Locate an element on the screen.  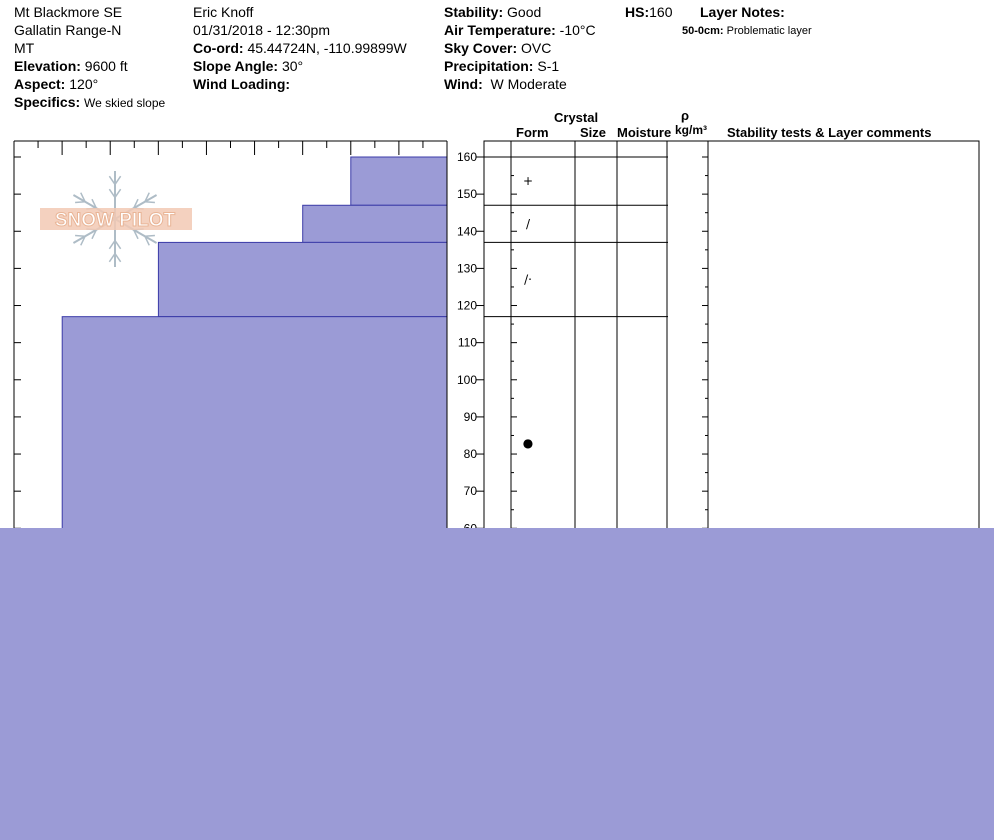
form-symbol-2: /· is located at coordinates (528, 280).